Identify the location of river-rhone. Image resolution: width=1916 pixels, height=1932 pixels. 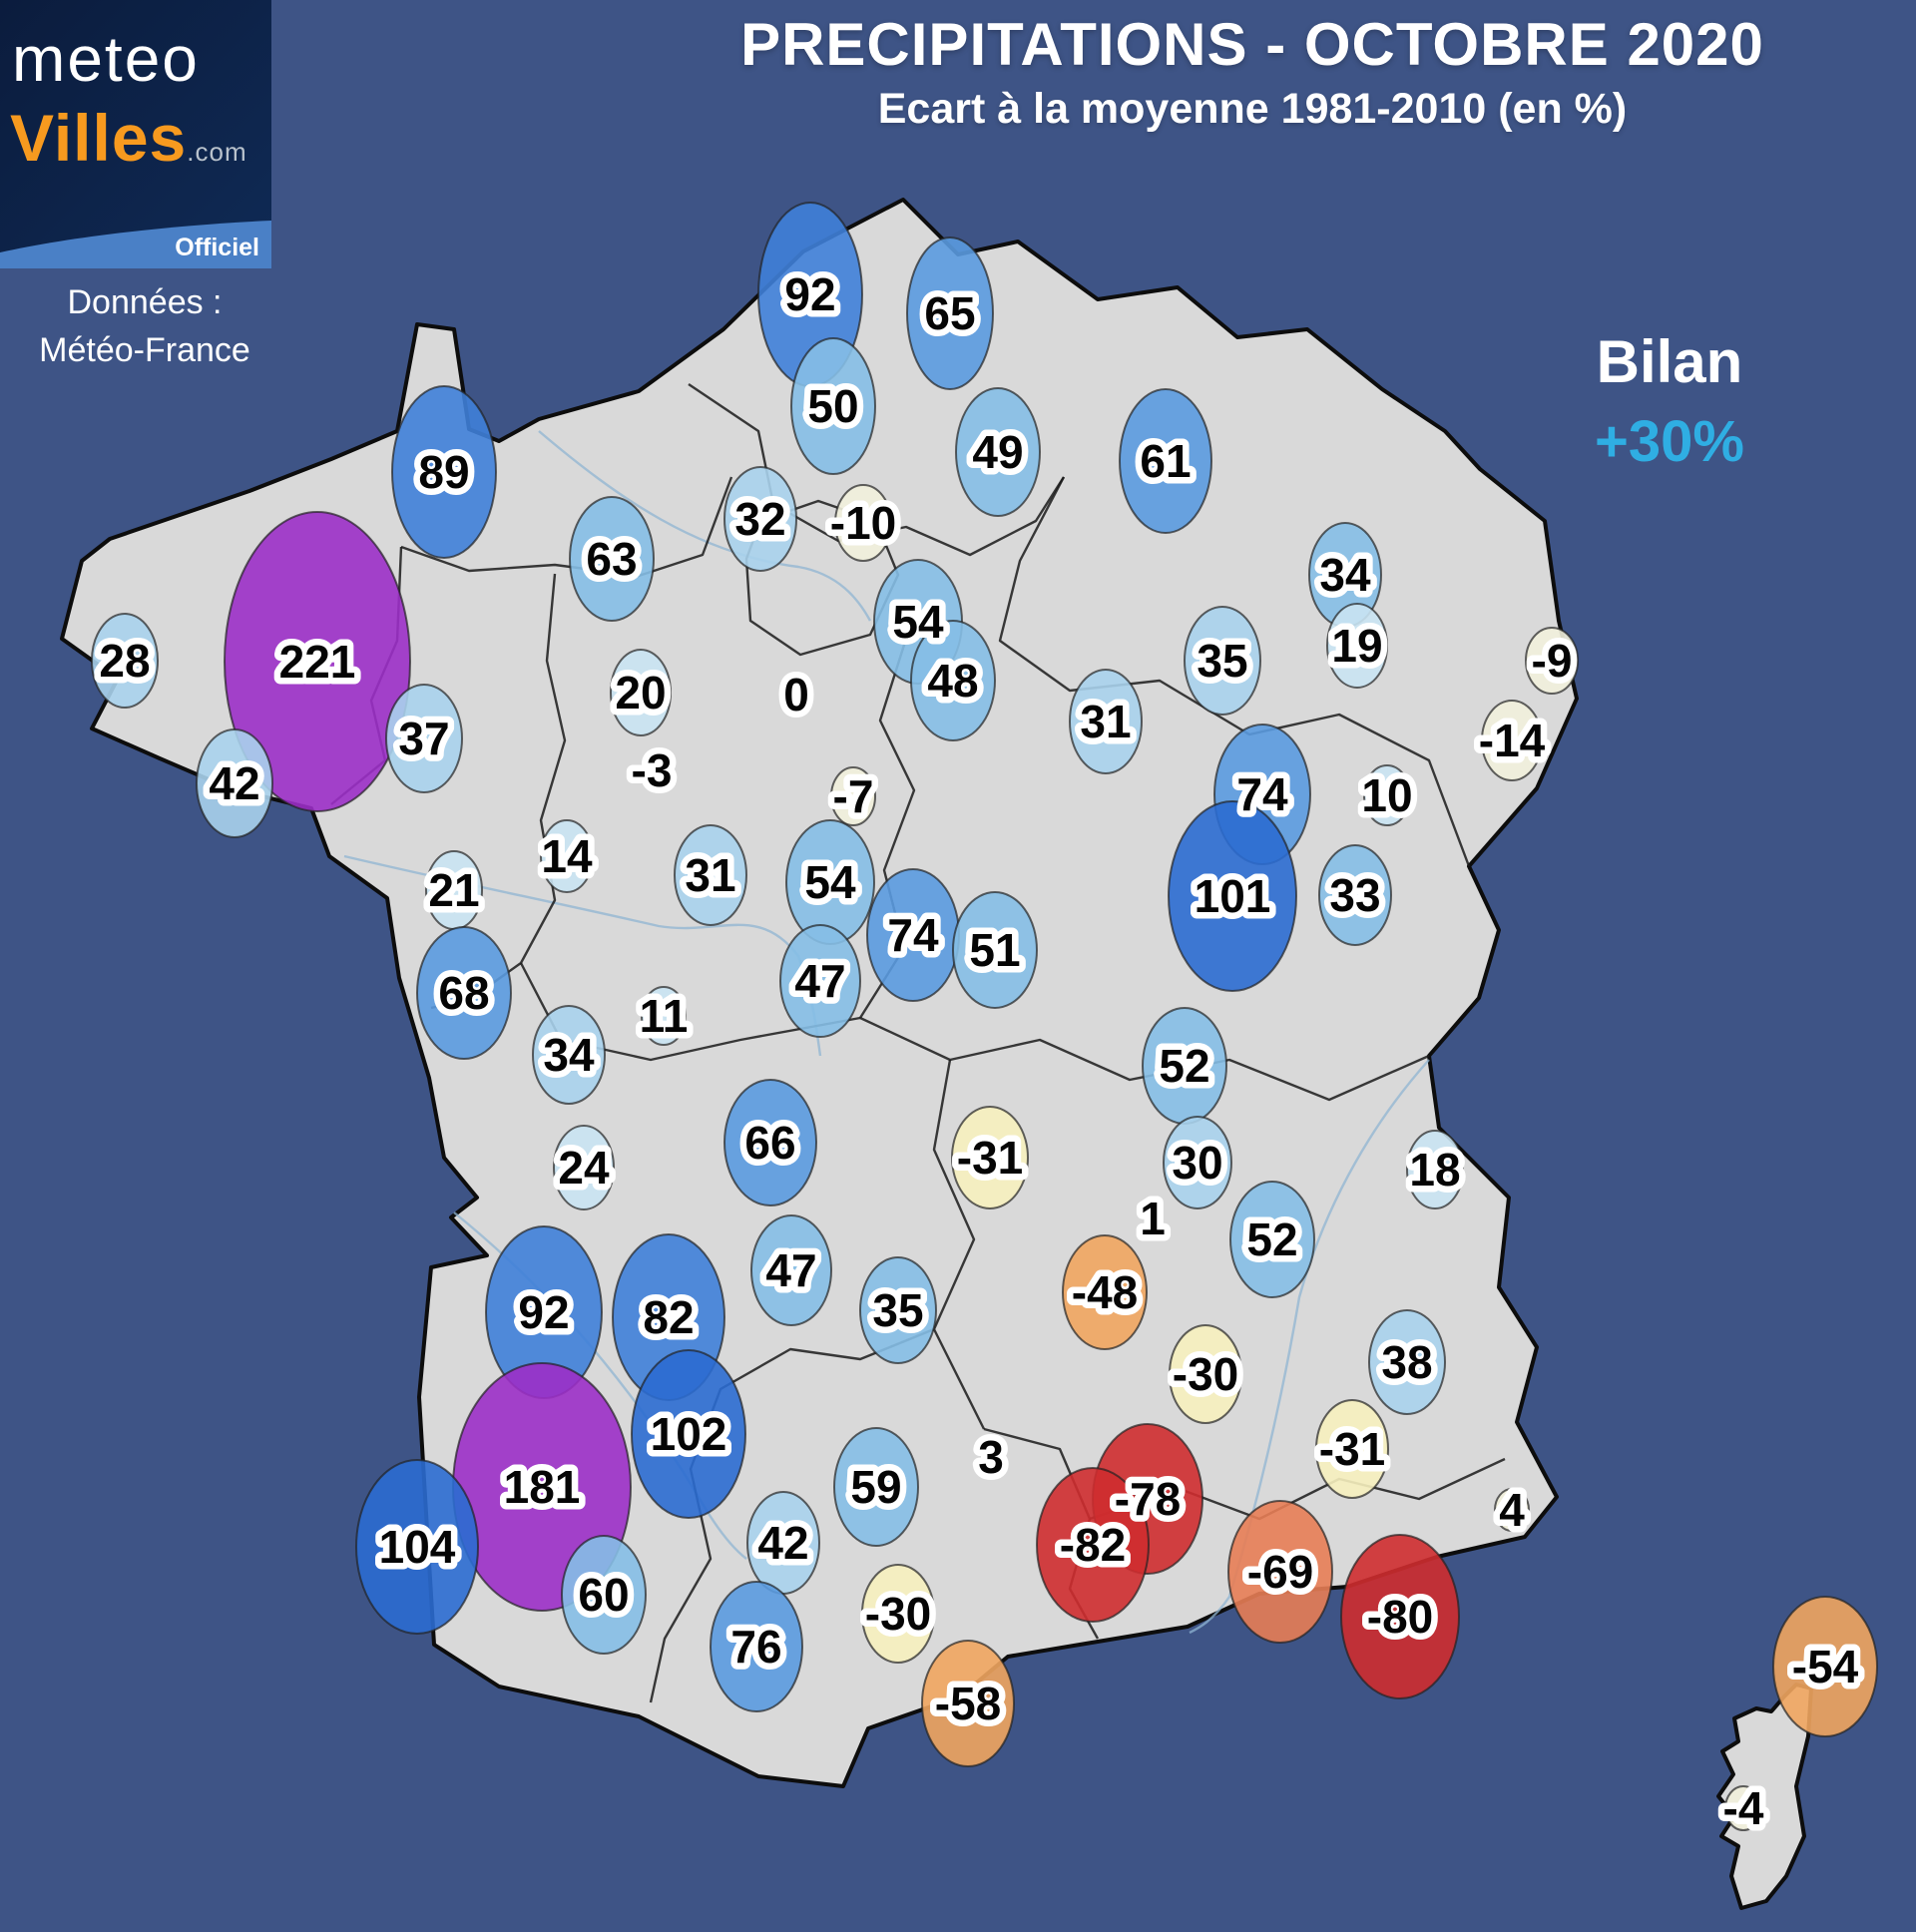
(1309, 1347).